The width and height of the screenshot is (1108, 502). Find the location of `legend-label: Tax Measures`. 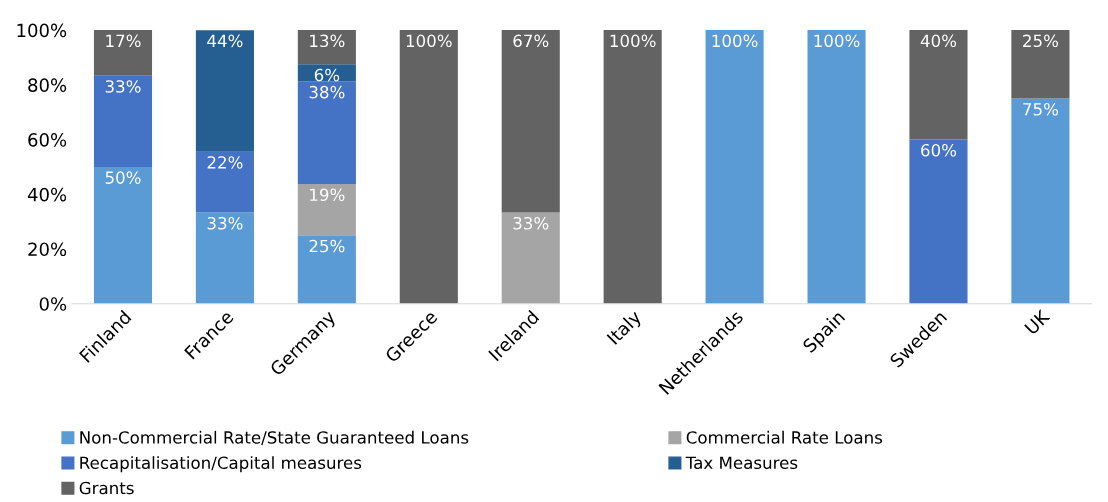

legend-label: Tax Measures is located at coordinates (741, 463).